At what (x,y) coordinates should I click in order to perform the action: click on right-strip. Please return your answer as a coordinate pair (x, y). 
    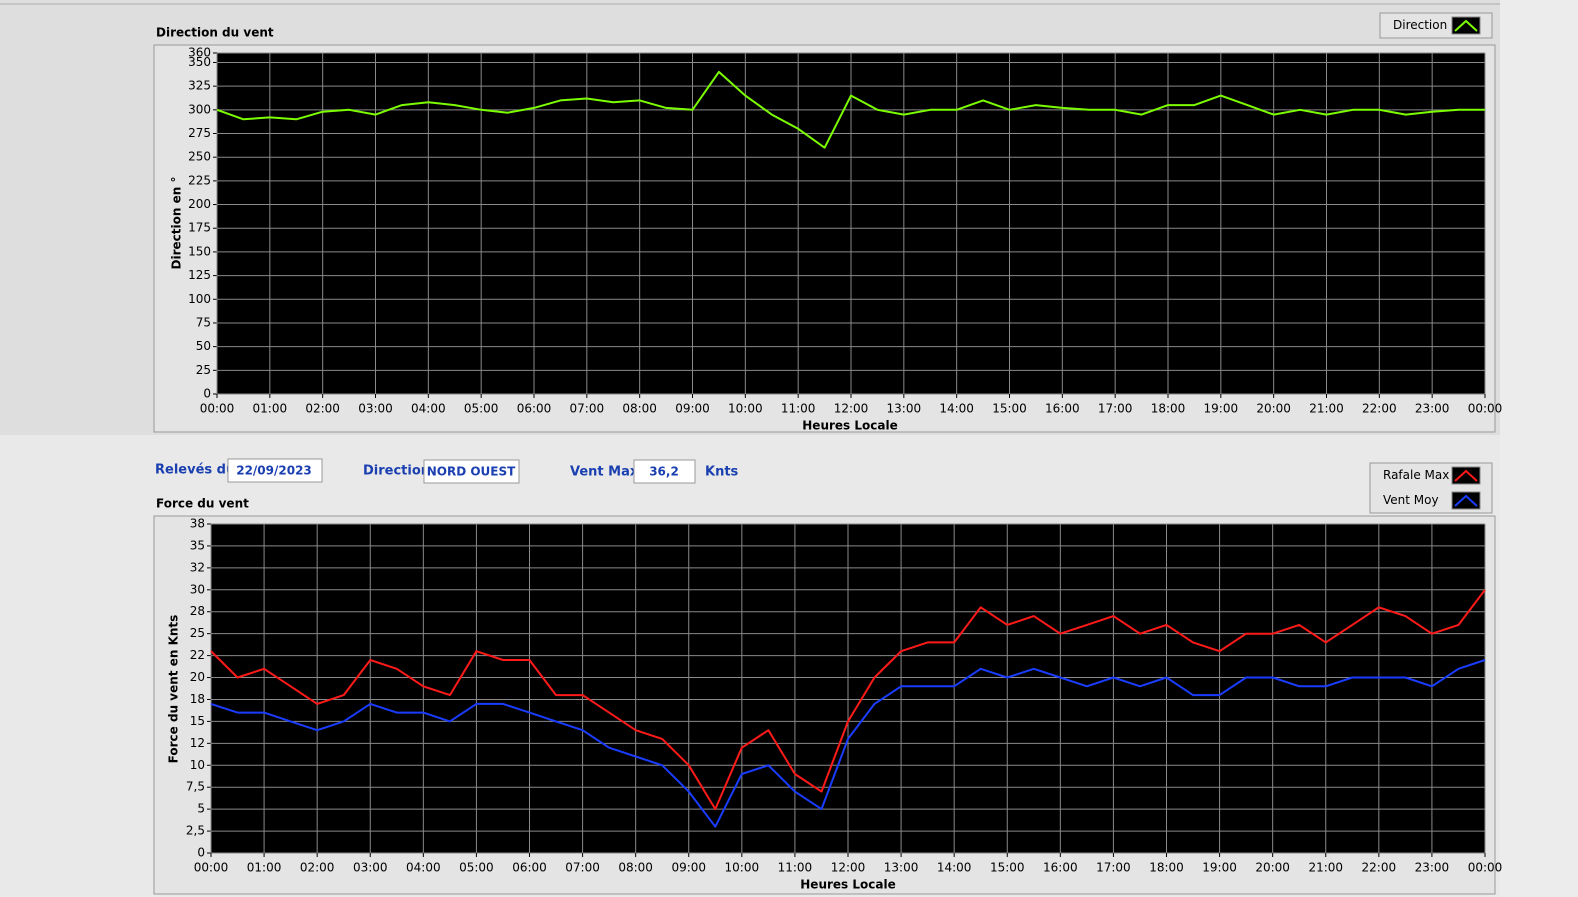
    Looking at the image, I should click on (1539, 448).